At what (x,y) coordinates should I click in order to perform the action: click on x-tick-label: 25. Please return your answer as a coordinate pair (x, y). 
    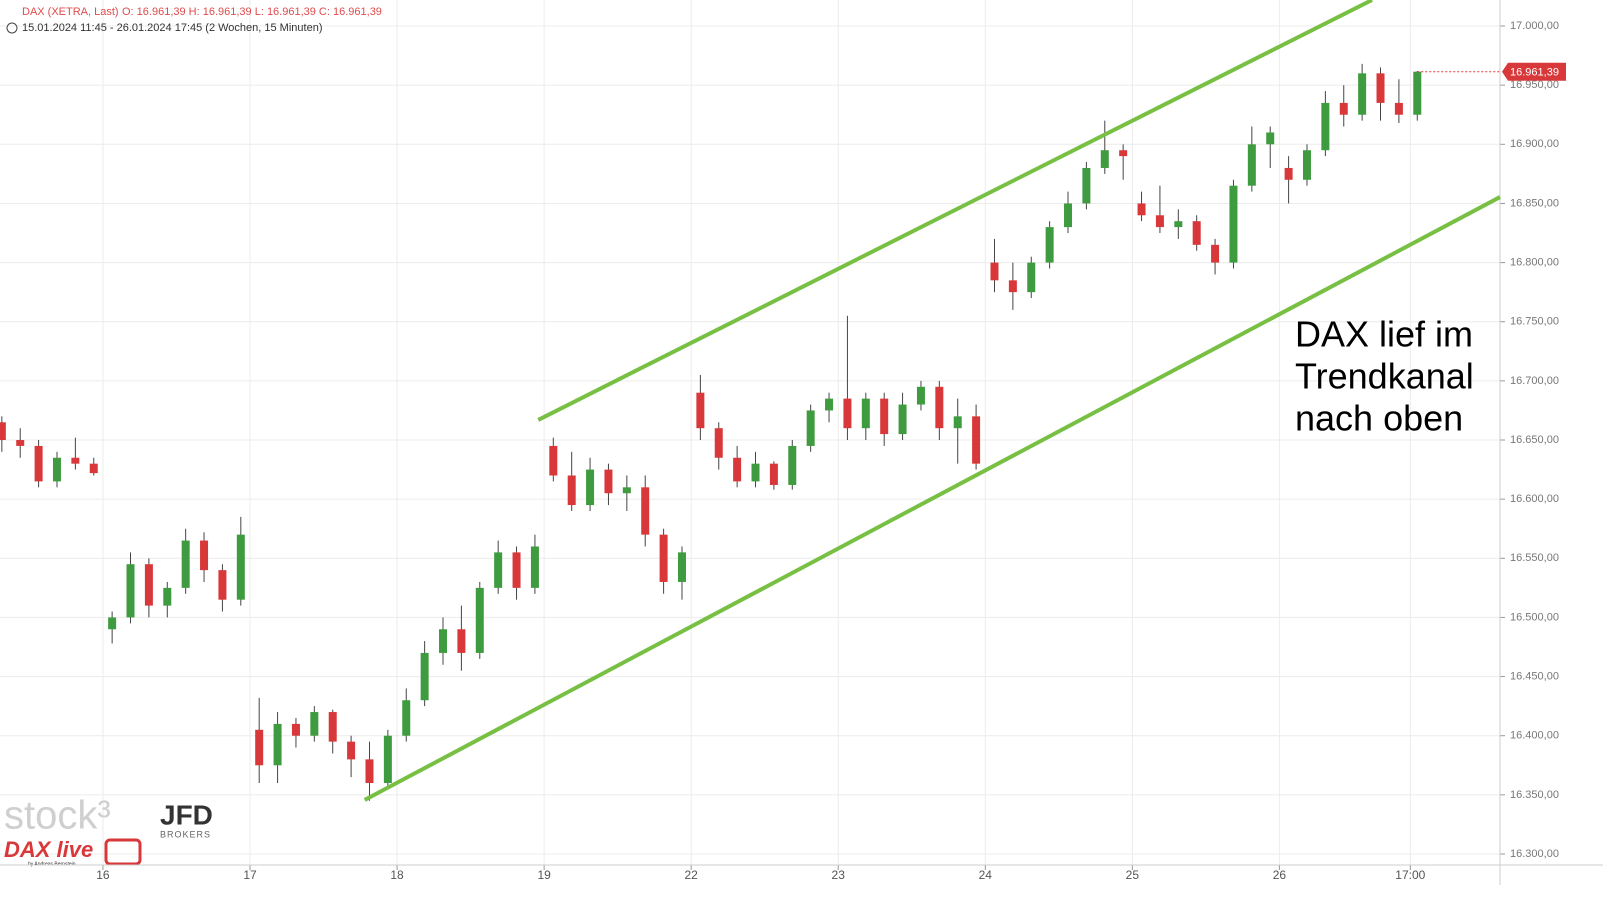
    Looking at the image, I should click on (1133, 875).